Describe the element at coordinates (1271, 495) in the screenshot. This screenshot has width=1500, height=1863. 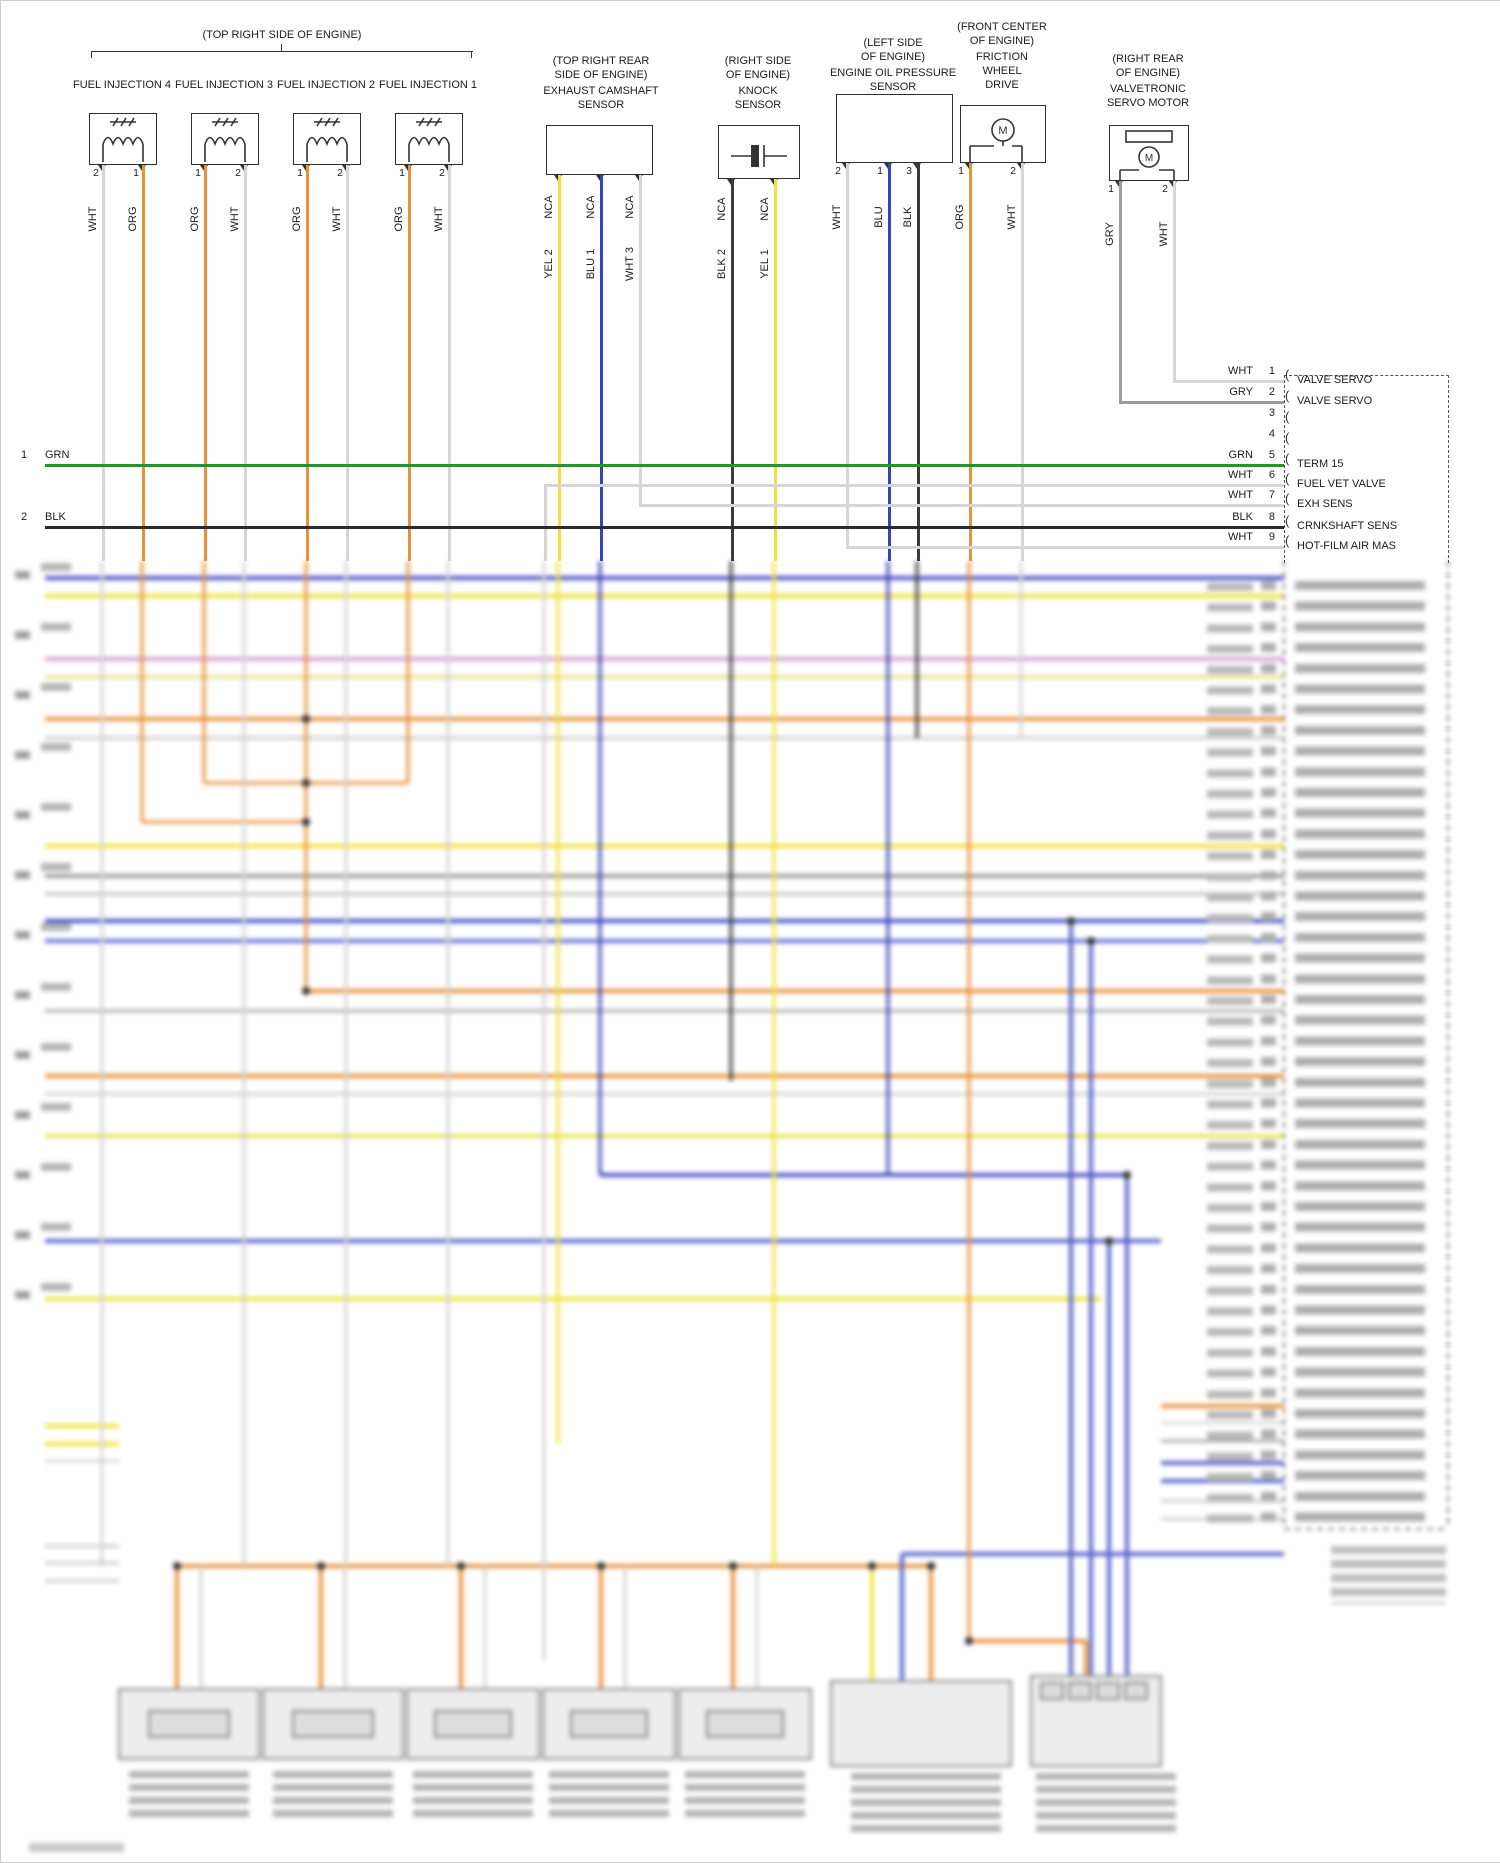
I see `pin-number: 7` at that location.